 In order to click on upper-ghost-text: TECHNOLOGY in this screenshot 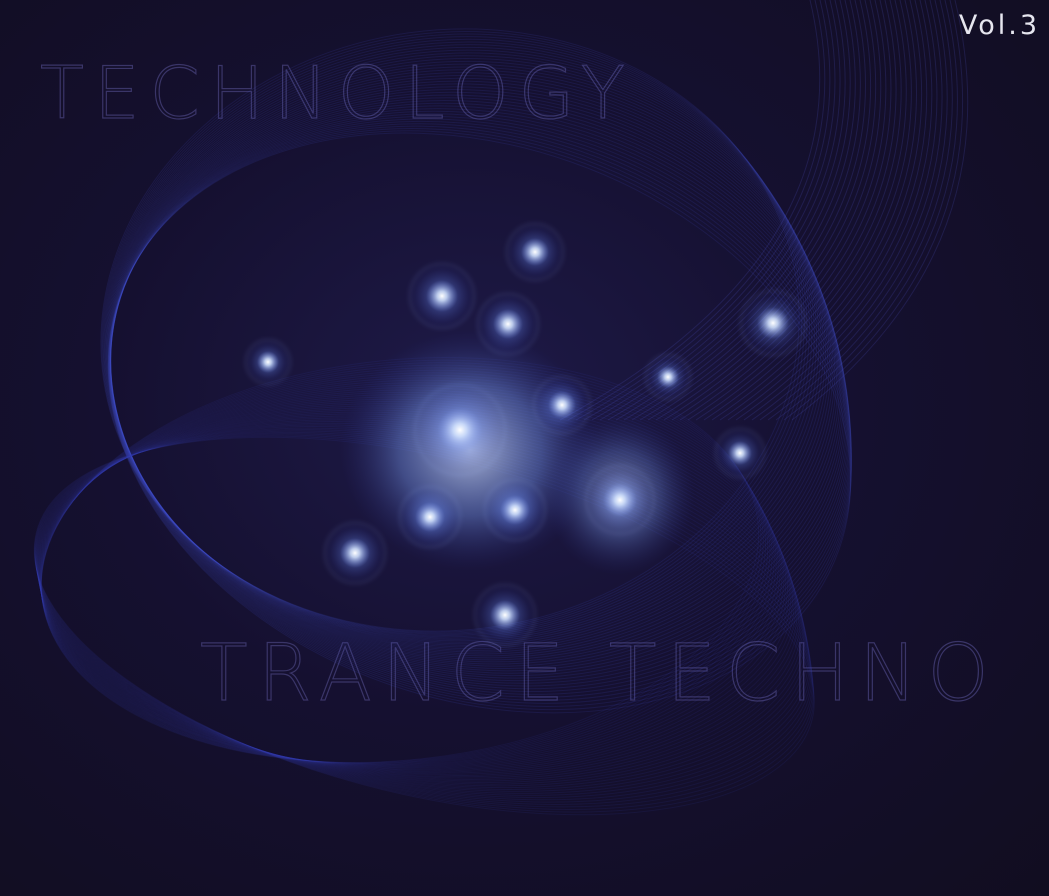, I will do `click(337, 93)`.